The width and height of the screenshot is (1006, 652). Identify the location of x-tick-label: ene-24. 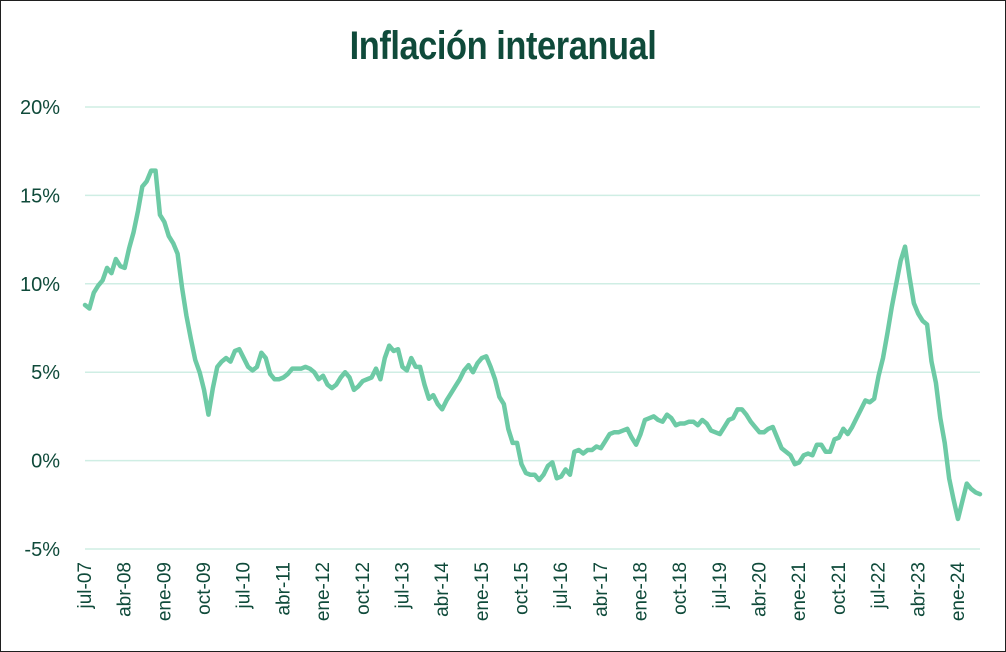
(958, 592).